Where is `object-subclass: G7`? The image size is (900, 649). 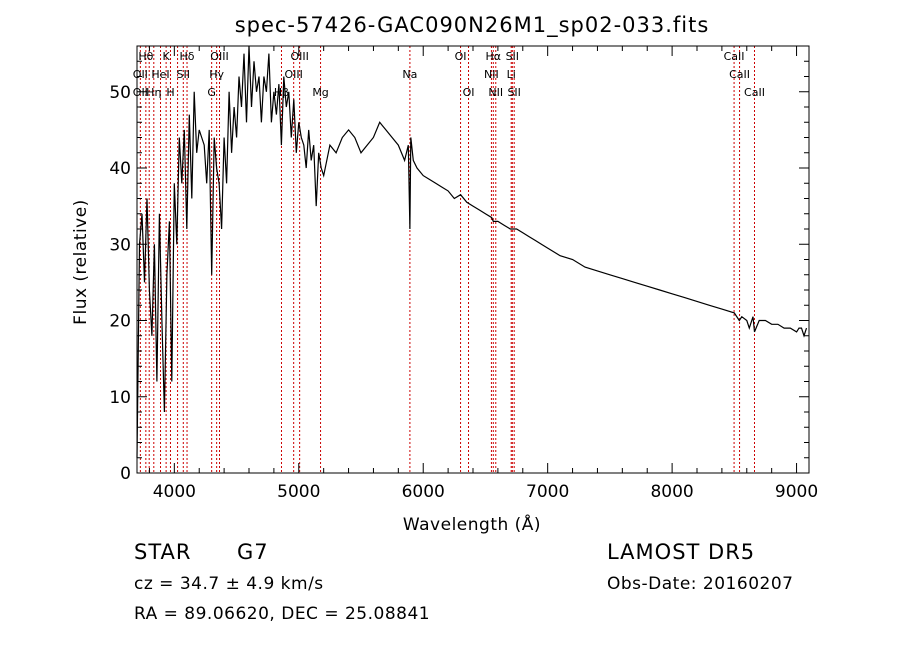
object-subclass: G7 is located at coordinates (253, 552).